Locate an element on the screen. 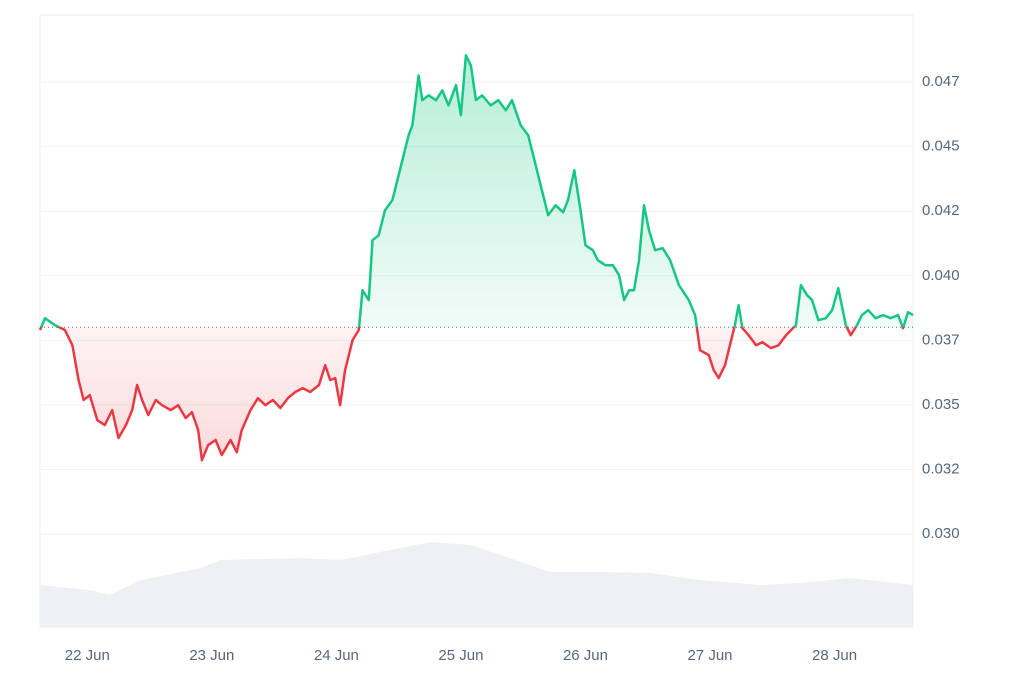  y-tick-label: 0.032 is located at coordinates (941, 468).